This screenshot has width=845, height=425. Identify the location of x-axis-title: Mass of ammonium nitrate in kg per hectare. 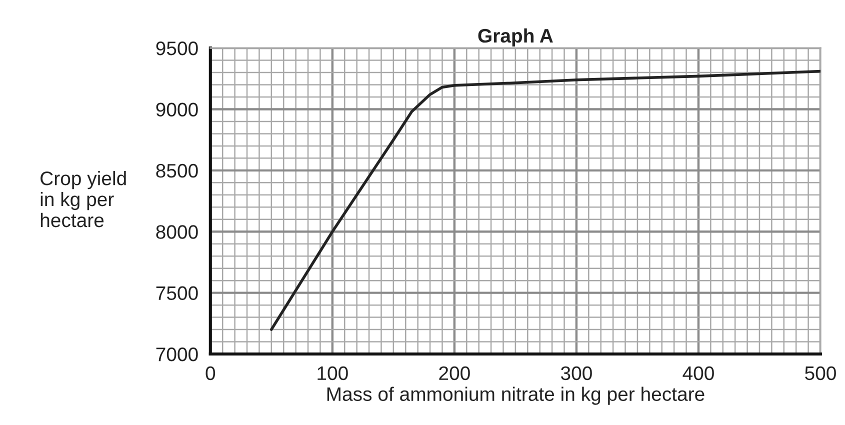
(515, 395).